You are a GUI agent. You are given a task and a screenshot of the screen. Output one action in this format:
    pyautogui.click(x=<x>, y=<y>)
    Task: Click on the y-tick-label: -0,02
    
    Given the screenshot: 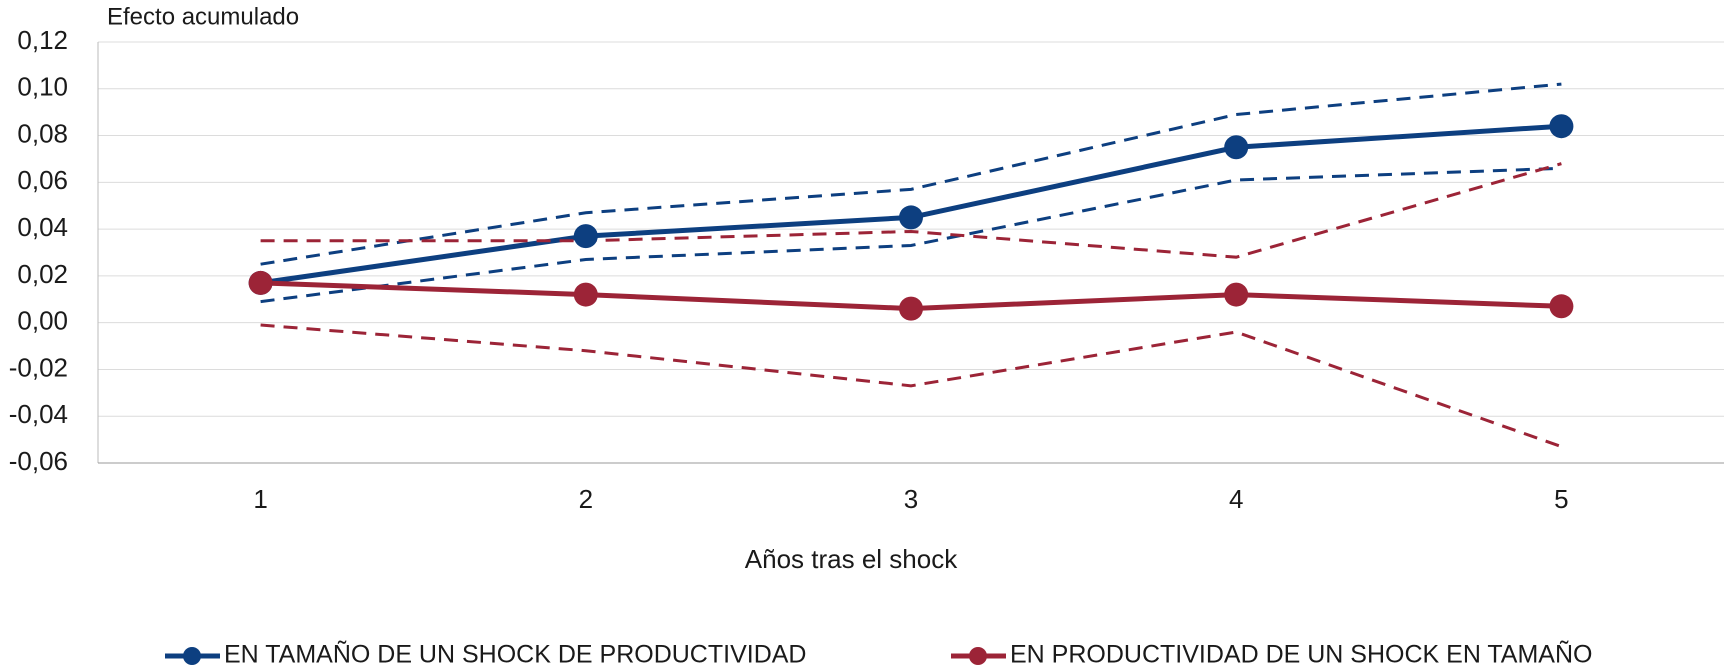 What is the action you would take?
    pyautogui.click(x=38, y=367)
    